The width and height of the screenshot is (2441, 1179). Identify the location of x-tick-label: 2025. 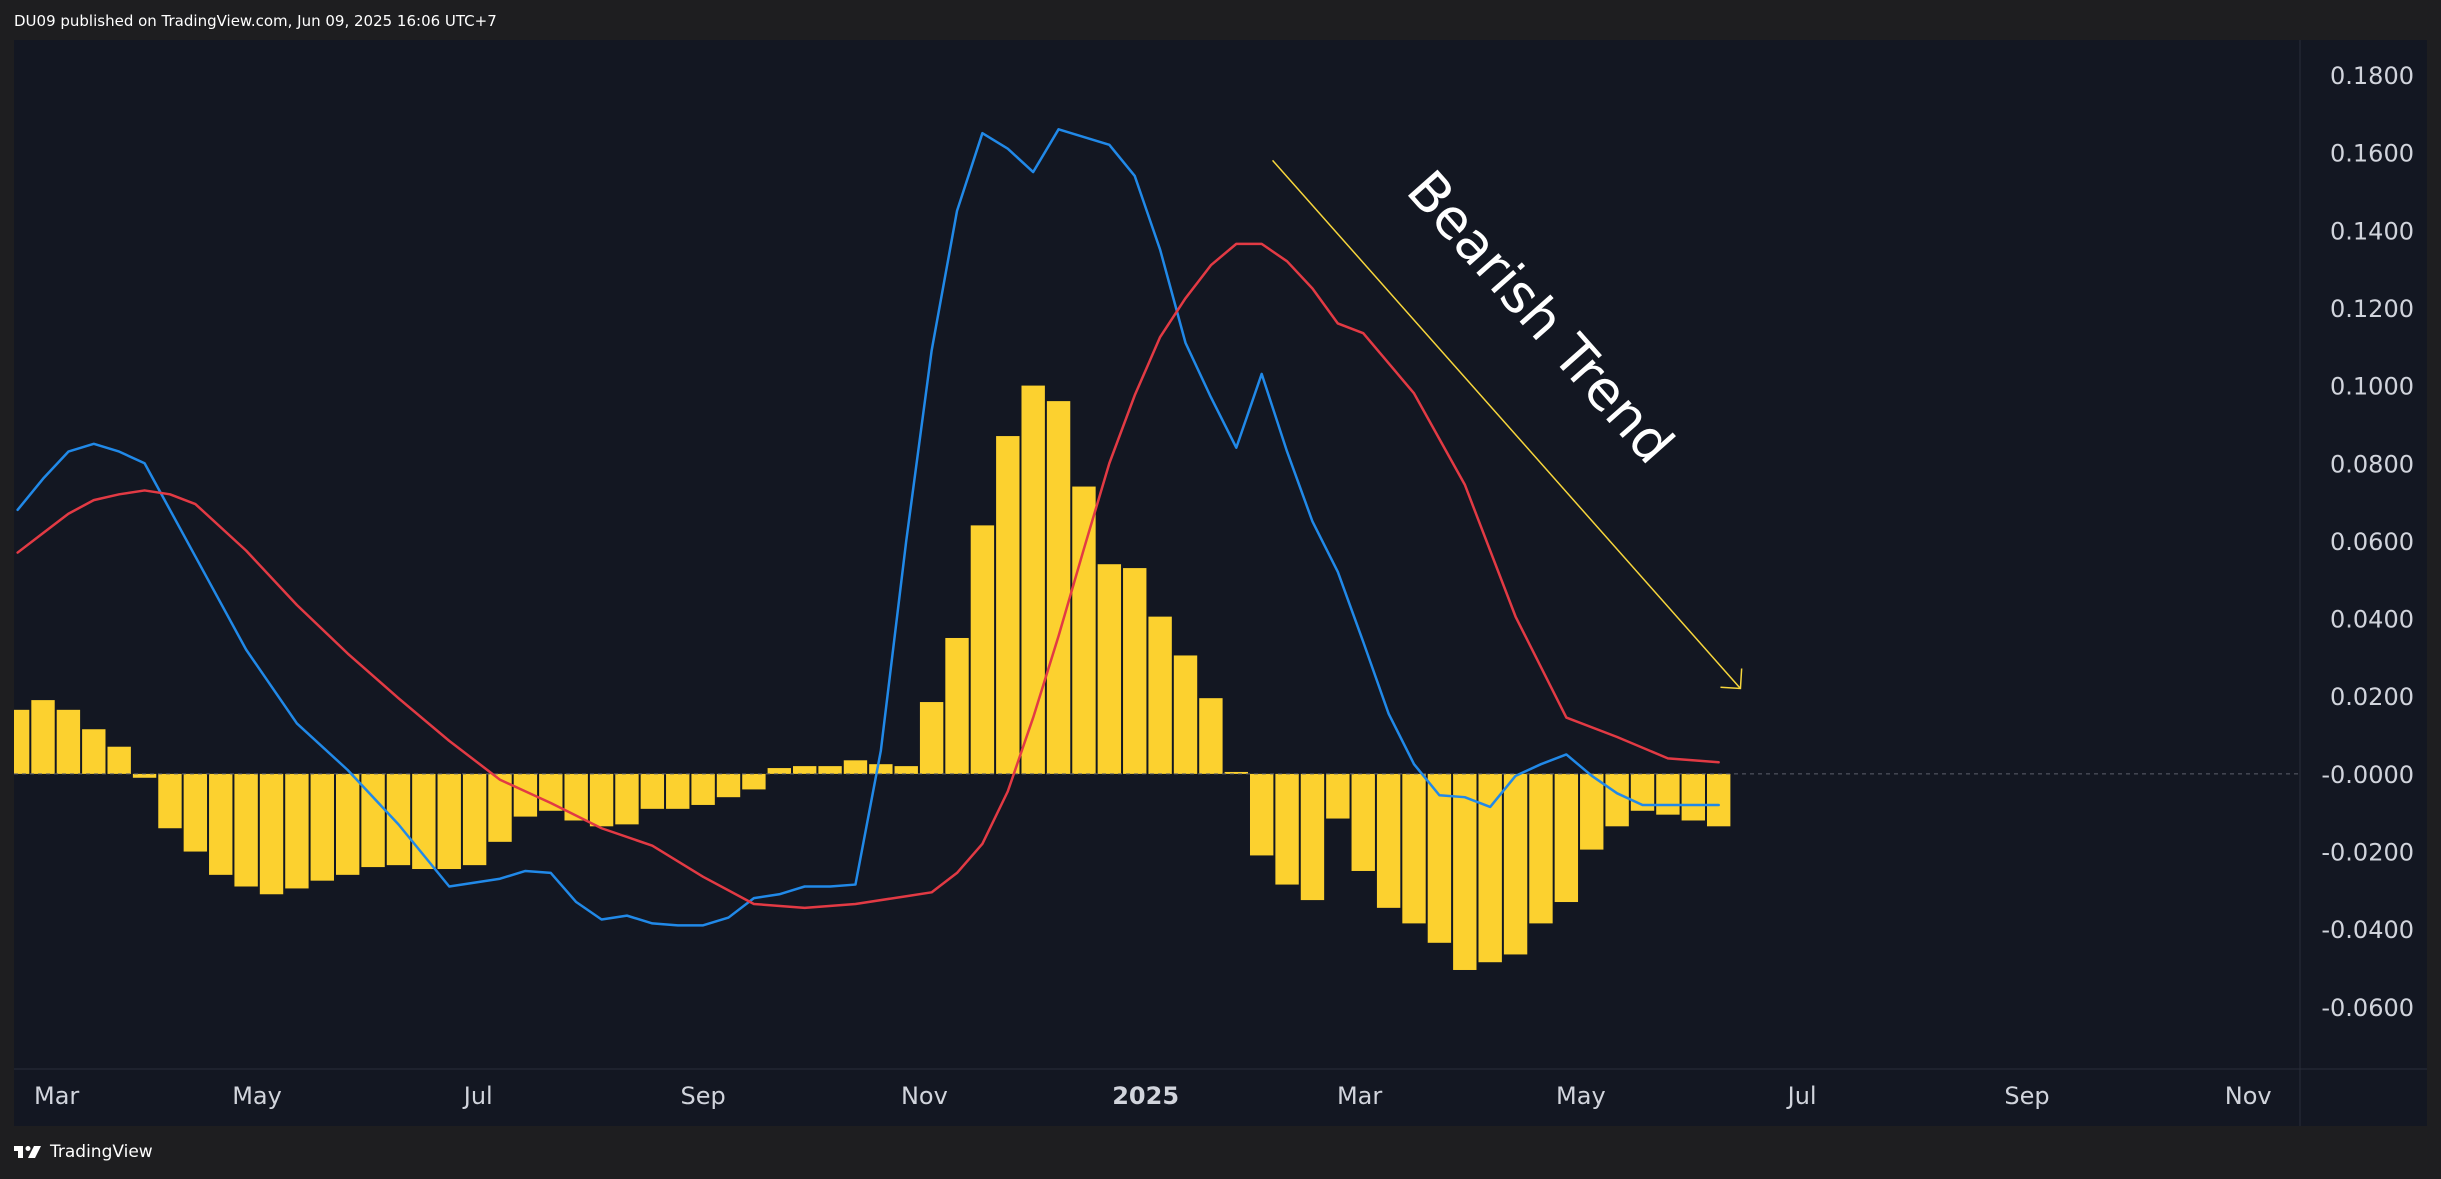
(1145, 1096).